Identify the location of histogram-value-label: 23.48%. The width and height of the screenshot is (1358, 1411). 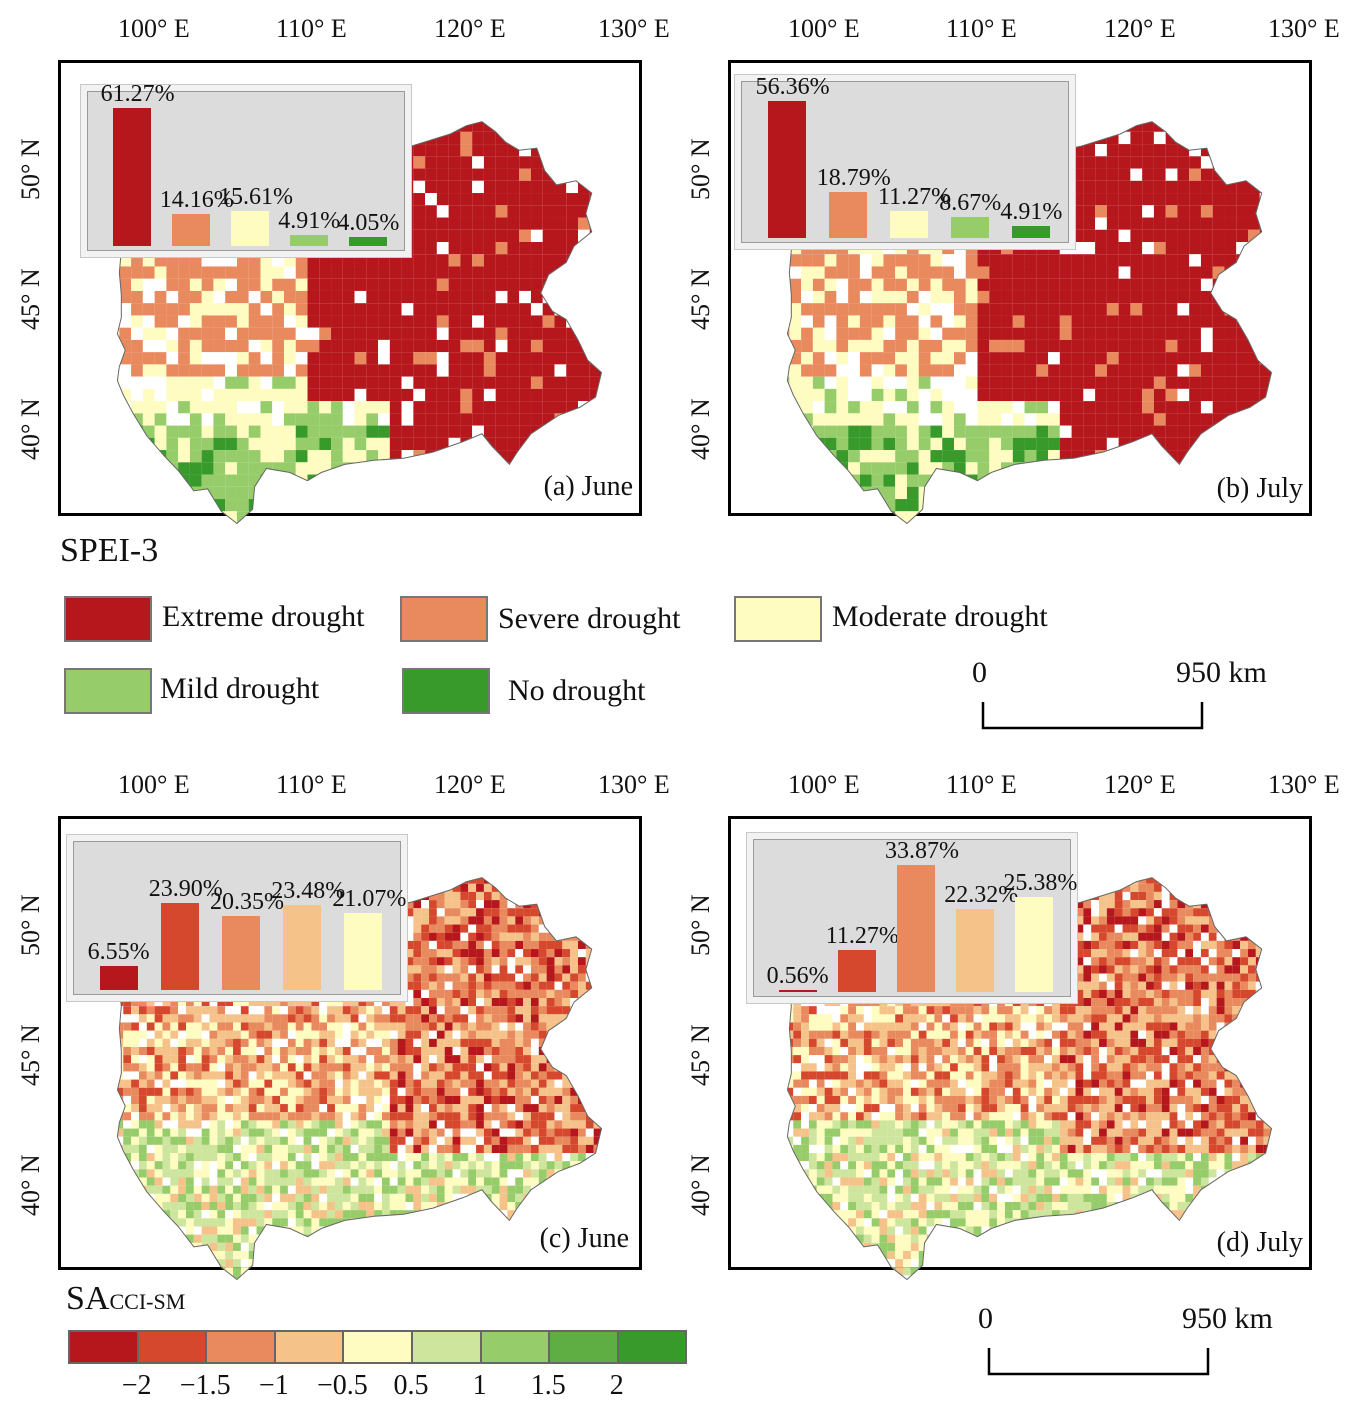
(308, 890).